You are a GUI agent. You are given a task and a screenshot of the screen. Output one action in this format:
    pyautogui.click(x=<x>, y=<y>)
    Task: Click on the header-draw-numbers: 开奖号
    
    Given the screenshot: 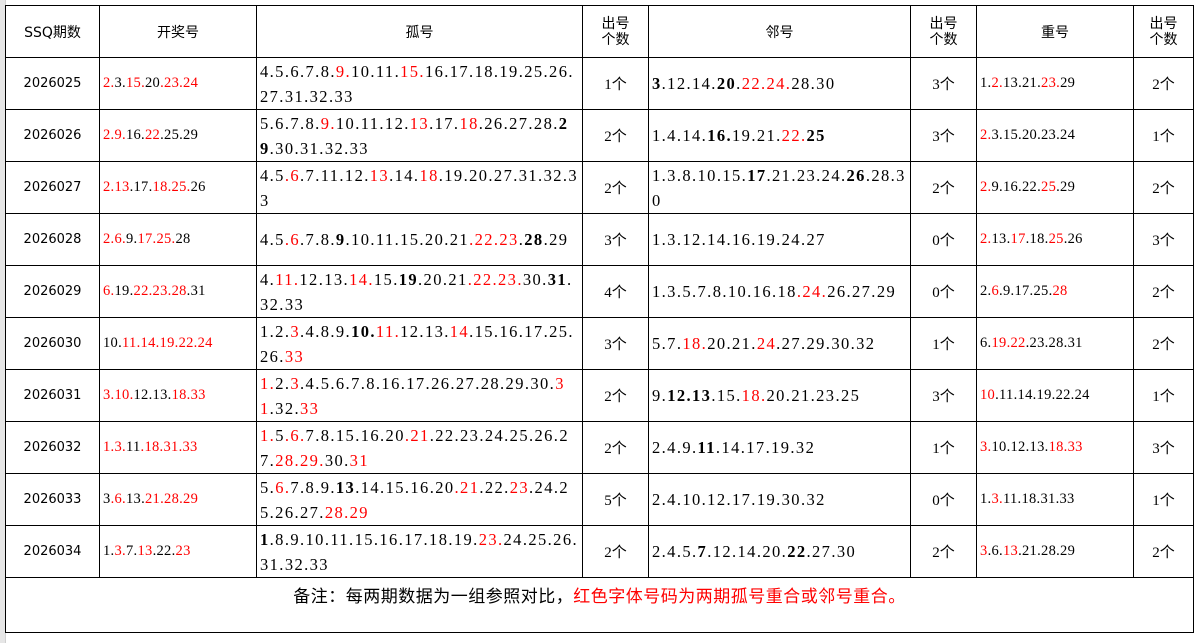 What is the action you would take?
    pyautogui.click(x=178, y=31)
    